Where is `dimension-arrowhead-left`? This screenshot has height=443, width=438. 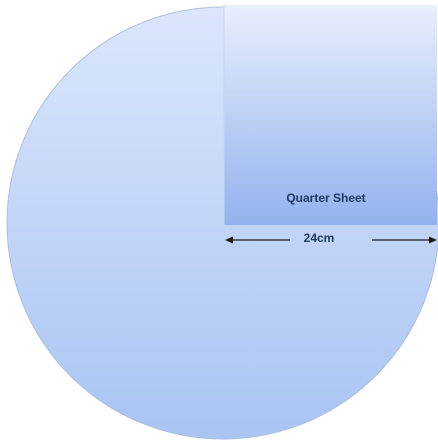 dimension-arrowhead-left is located at coordinates (229, 240).